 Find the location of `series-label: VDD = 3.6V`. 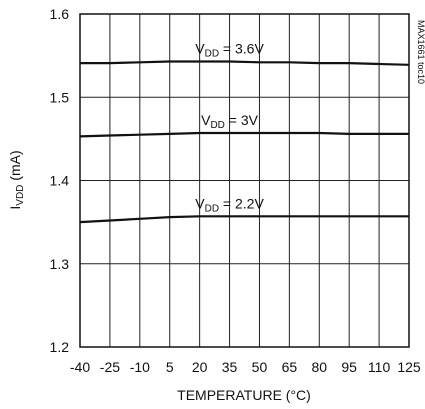

series-label: VDD = 3.6V is located at coordinates (229, 49).